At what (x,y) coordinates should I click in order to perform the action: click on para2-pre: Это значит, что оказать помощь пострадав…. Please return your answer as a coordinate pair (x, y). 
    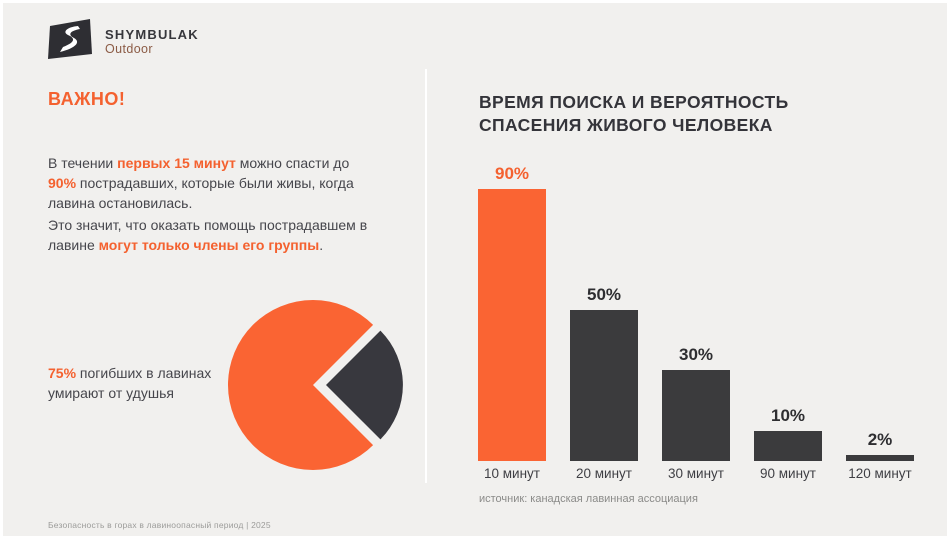
    Looking at the image, I should click on (208, 235).